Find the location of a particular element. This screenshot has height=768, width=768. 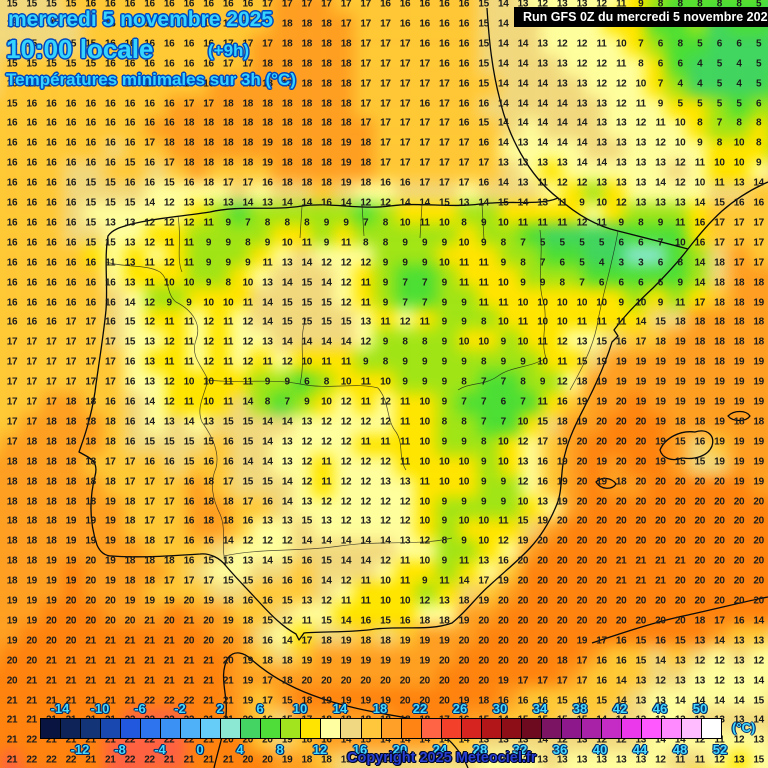

temperature-value: 5 is located at coordinates (582, 263).